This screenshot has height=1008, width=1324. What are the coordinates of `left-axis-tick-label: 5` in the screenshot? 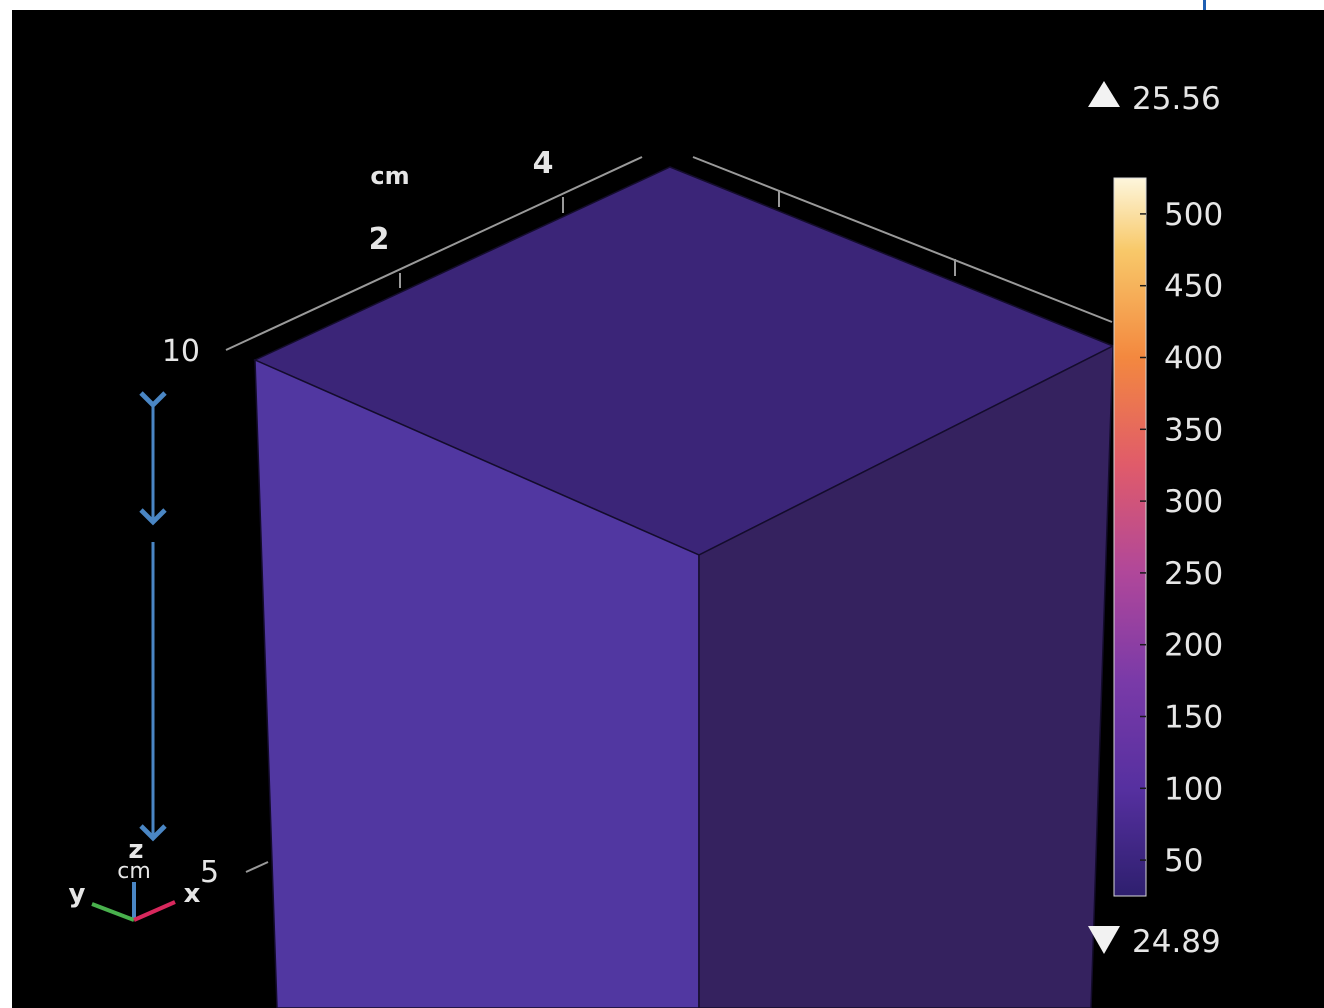 It's located at (209, 872).